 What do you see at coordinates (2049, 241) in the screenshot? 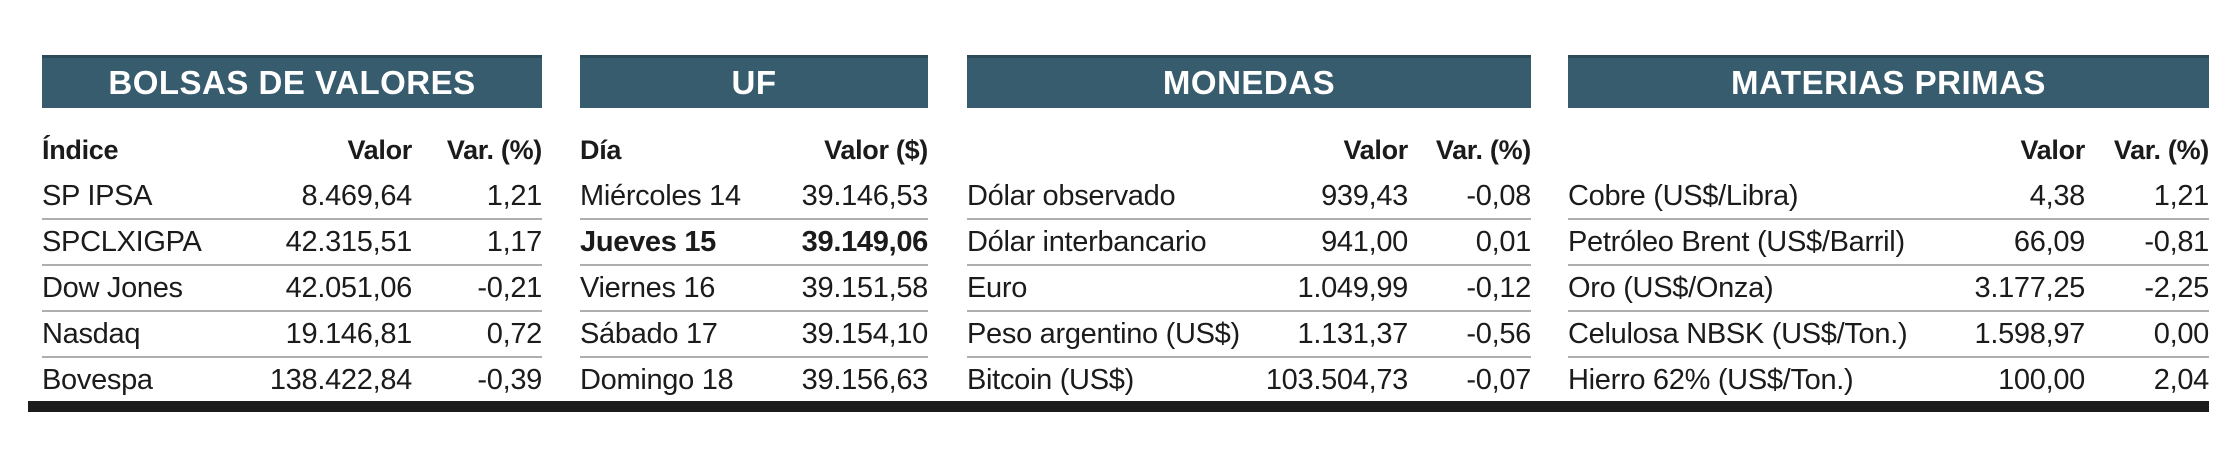
I see `row-value: 66,09` at bounding box center [2049, 241].